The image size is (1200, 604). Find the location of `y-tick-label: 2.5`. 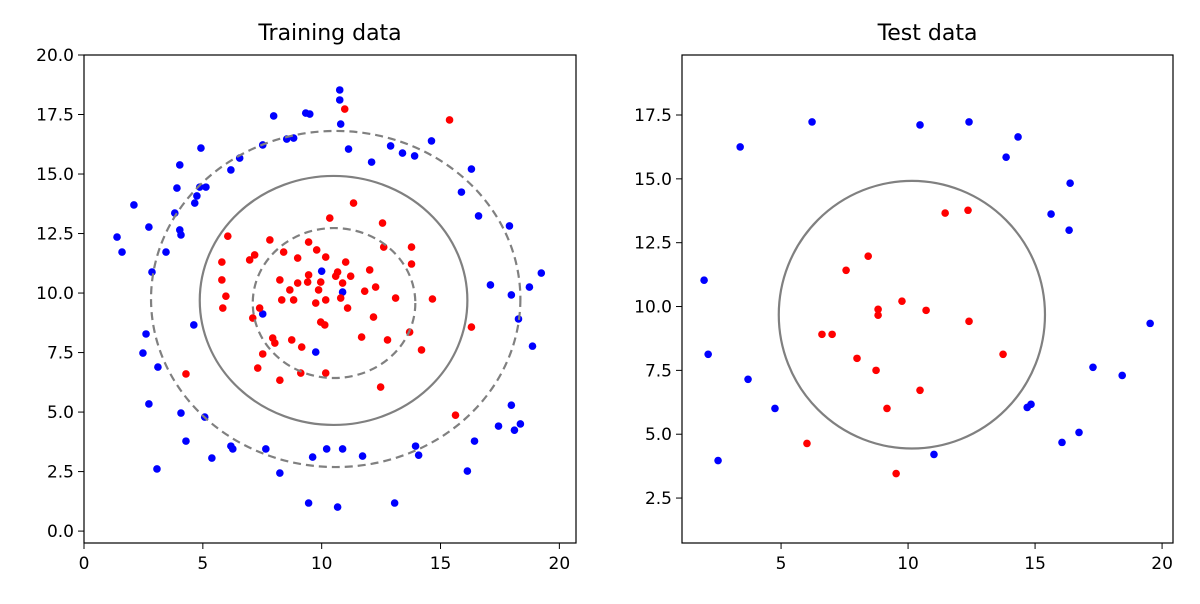

y-tick-label: 2.5 is located at coordinates (60, 473).